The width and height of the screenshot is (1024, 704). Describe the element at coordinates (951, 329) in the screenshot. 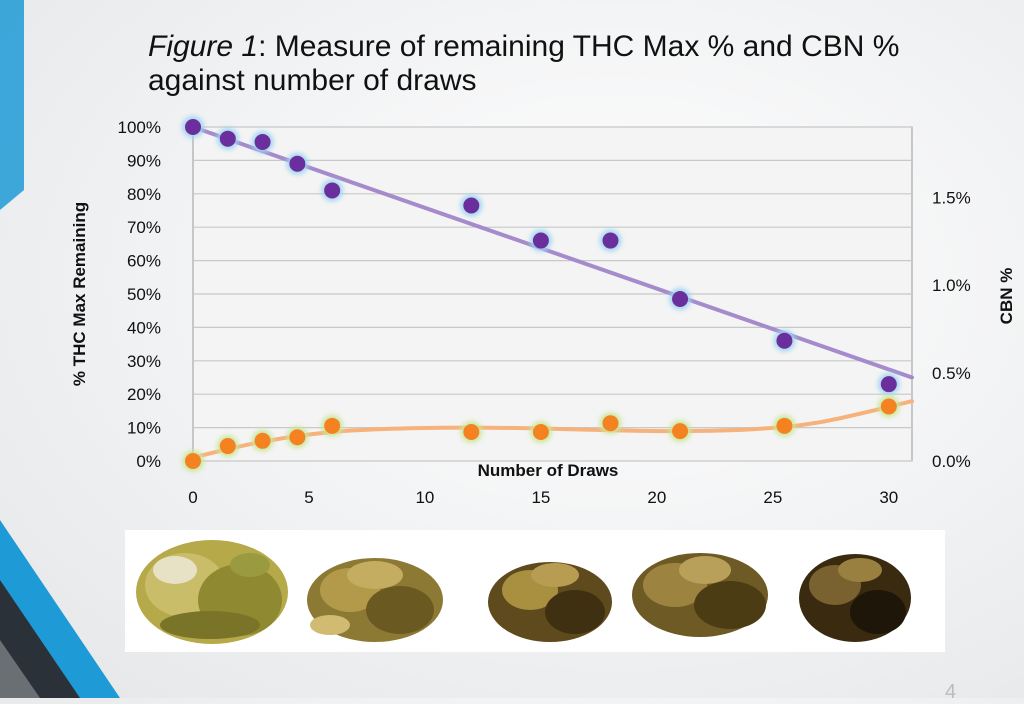

I see `right-axis-ticks: 0.0% 0.5% 1.0% 1.5%` at that location.